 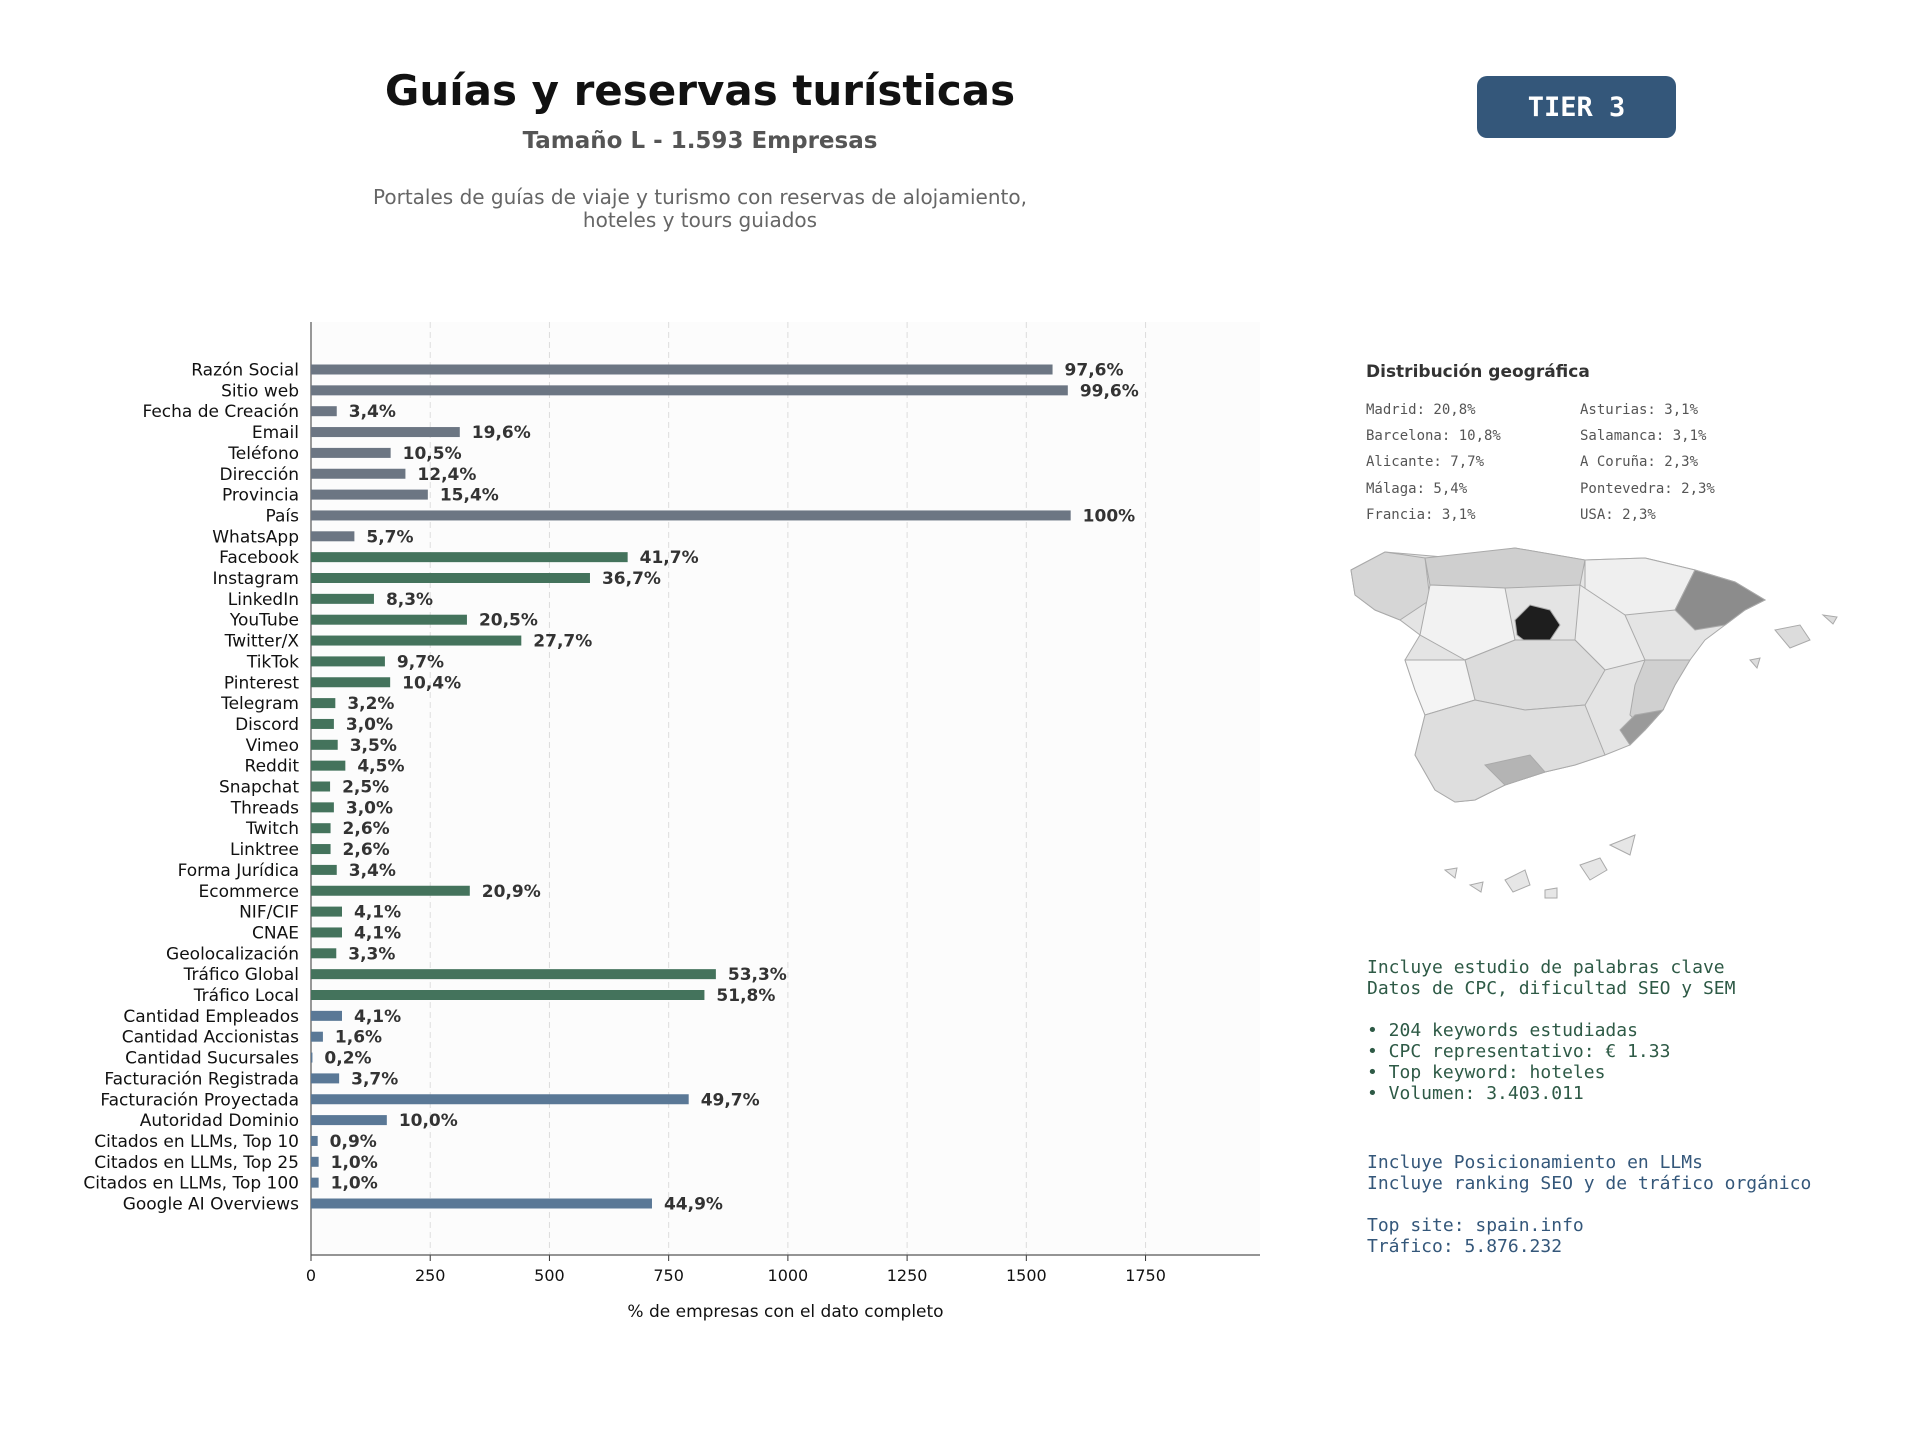 What do you see at coordinates (700, 141) in the screenshot?
I see `page-subtitle: Tamaño L - 1.593 Empresas` at bounding box center [700, 141].